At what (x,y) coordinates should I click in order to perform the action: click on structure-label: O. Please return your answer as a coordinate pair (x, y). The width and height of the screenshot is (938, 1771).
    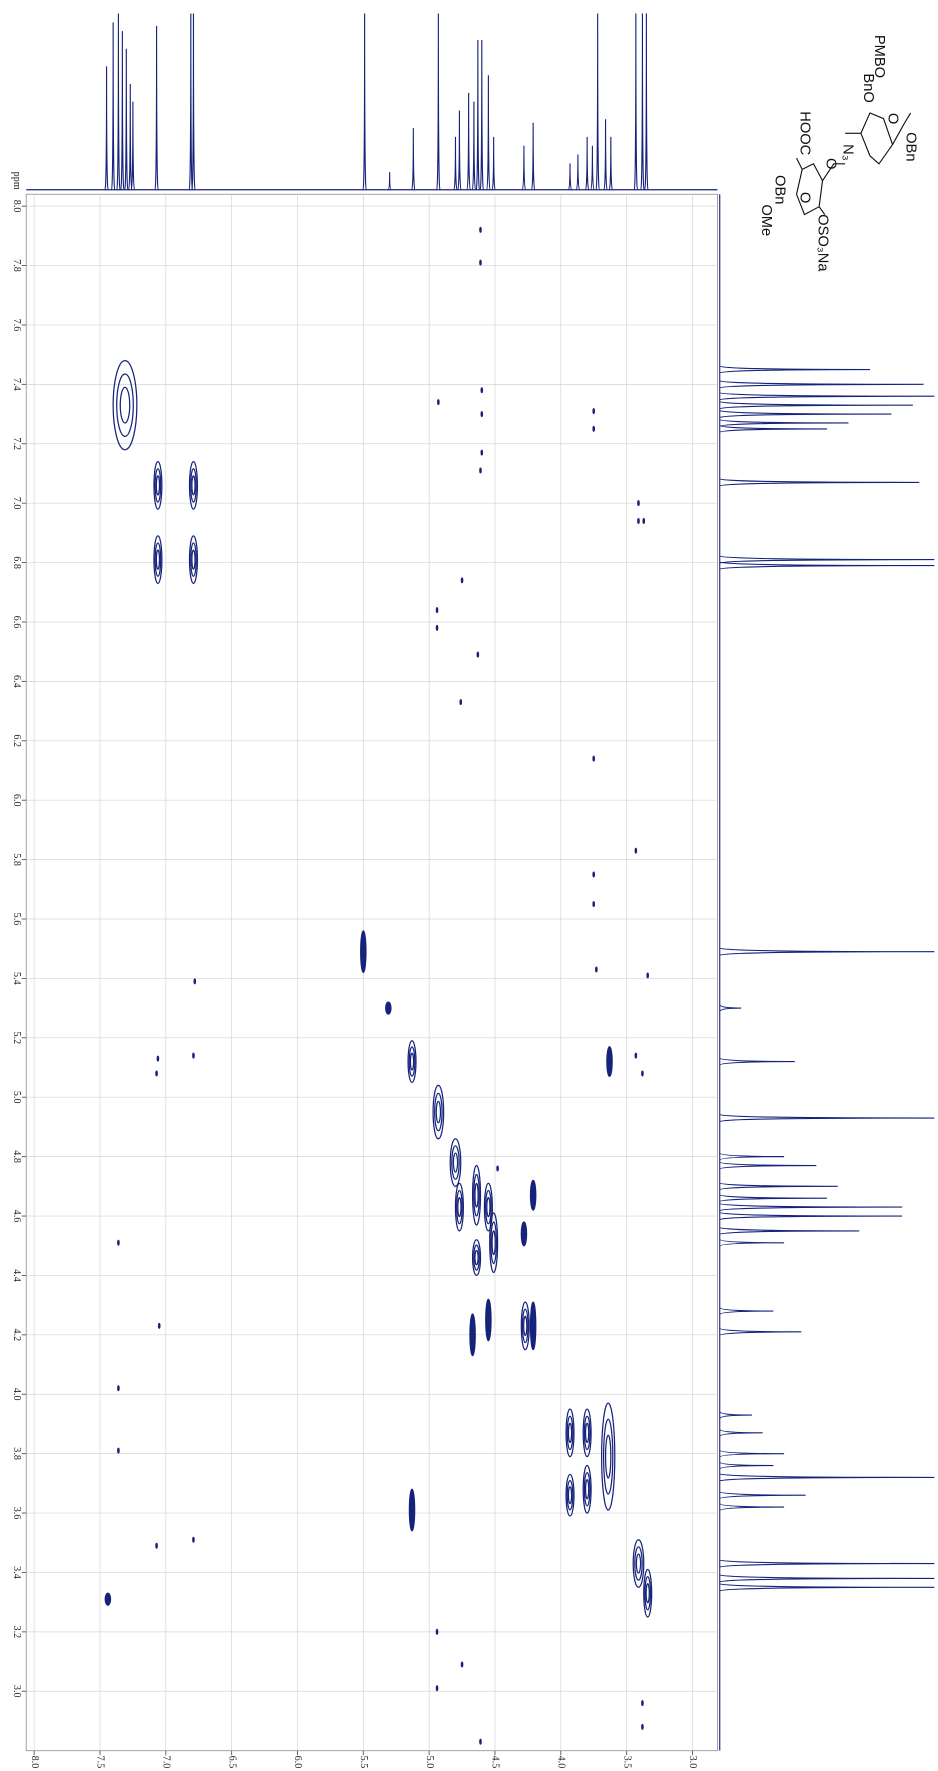
    Looking at the image, I should click on (805, 197).